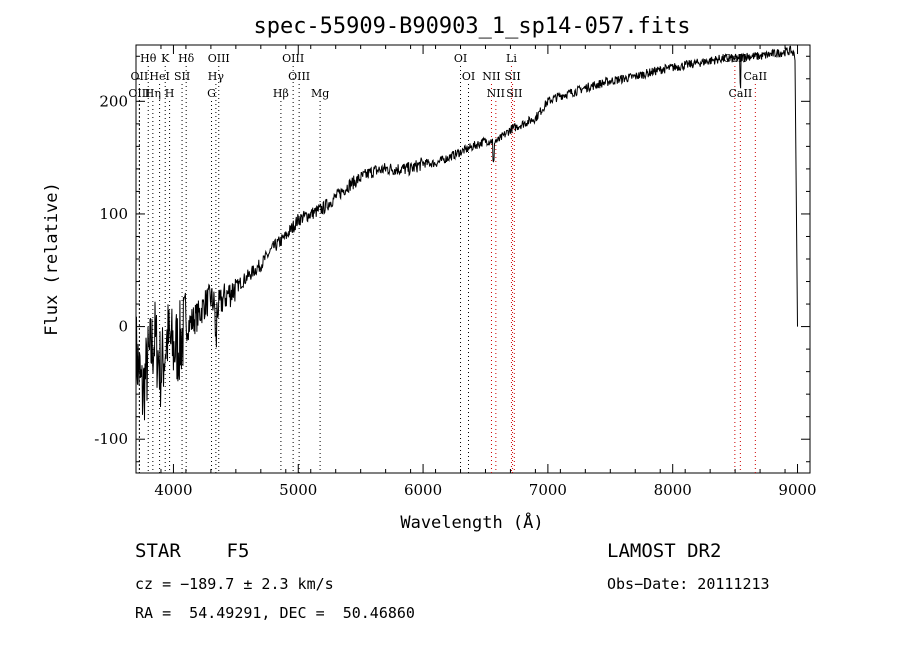  Describe the element at coordinates (159, 76) in the screenshot. I see `spectral-line-label: HeI` at that location.